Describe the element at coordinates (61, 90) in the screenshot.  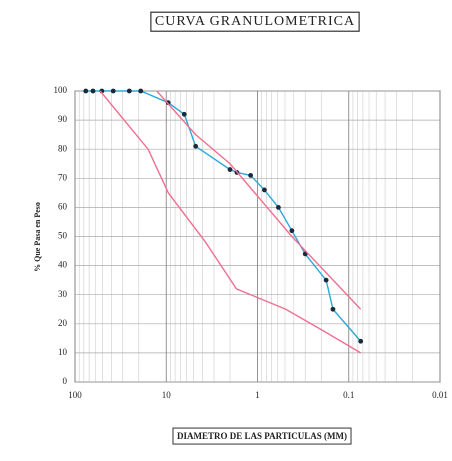
I see `y-tick-label: 100` at that location.